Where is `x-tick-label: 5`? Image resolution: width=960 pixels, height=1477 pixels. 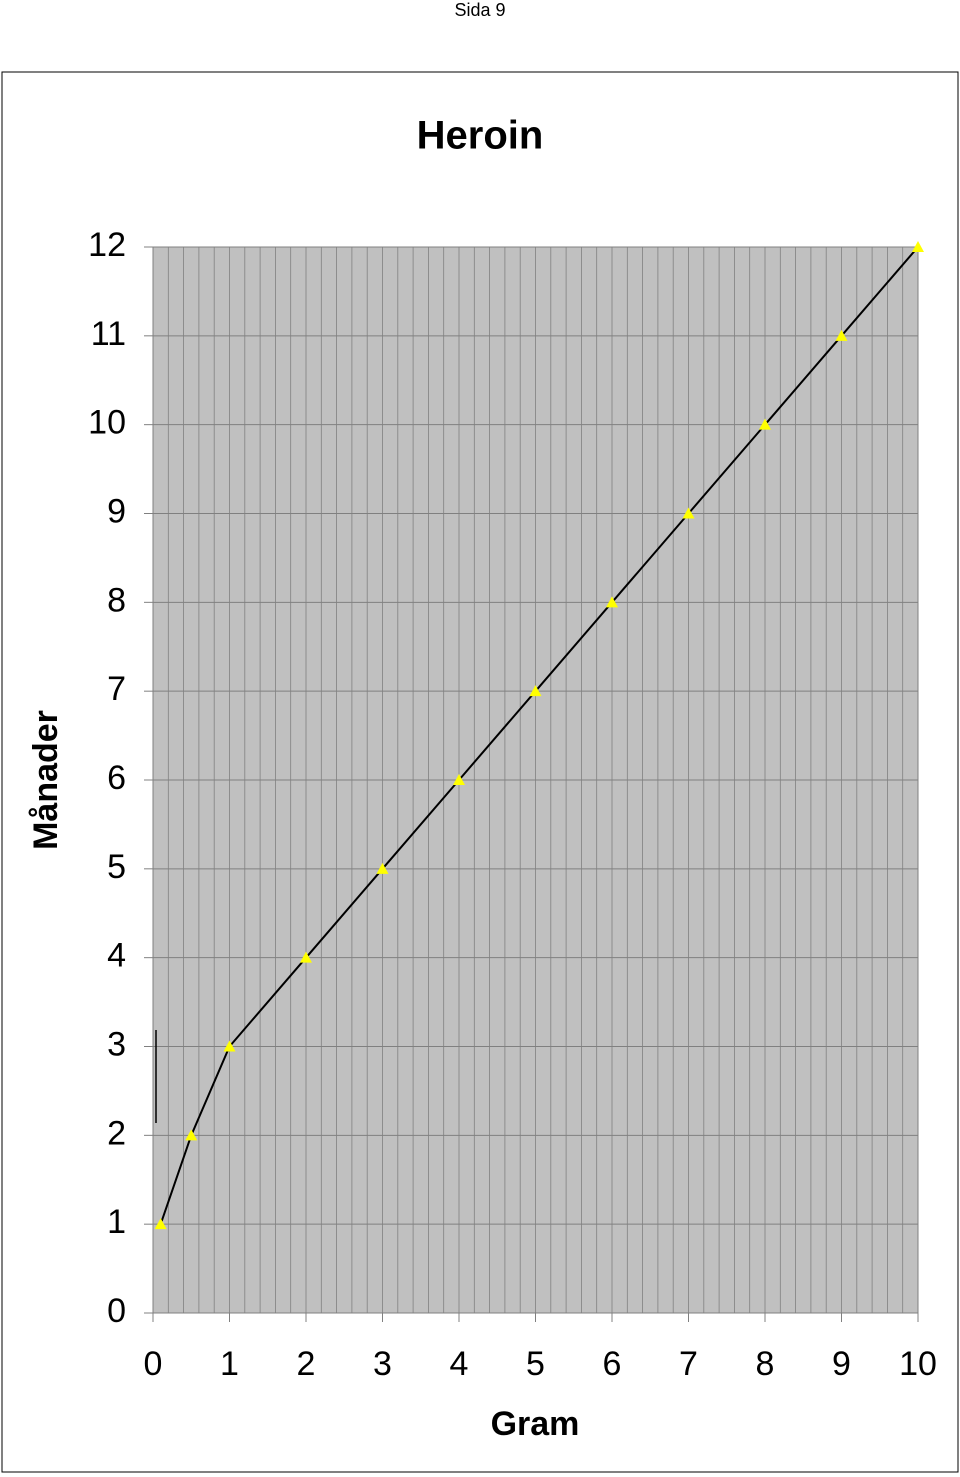 x-tick-label: 5 is located at coordinates (535, 1364).